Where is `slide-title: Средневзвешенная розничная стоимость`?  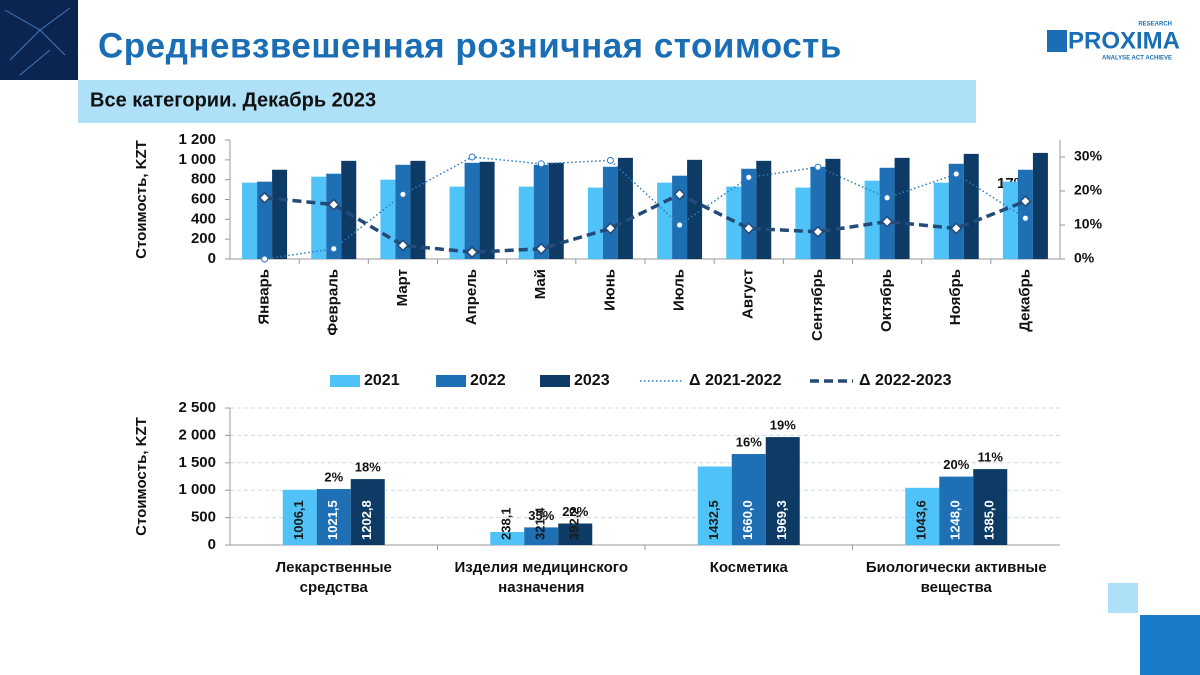
slide-title: Средневзвешенная розничная стоимость is located at coordinates (470, 45).